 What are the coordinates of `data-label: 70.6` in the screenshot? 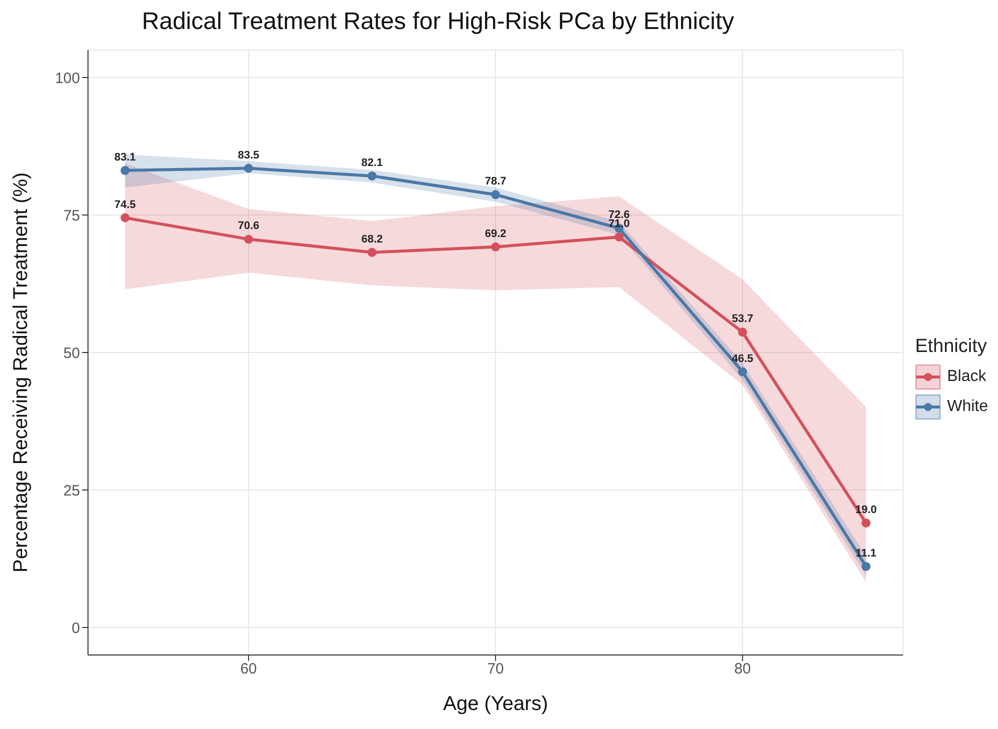 It's located at (249, 226).